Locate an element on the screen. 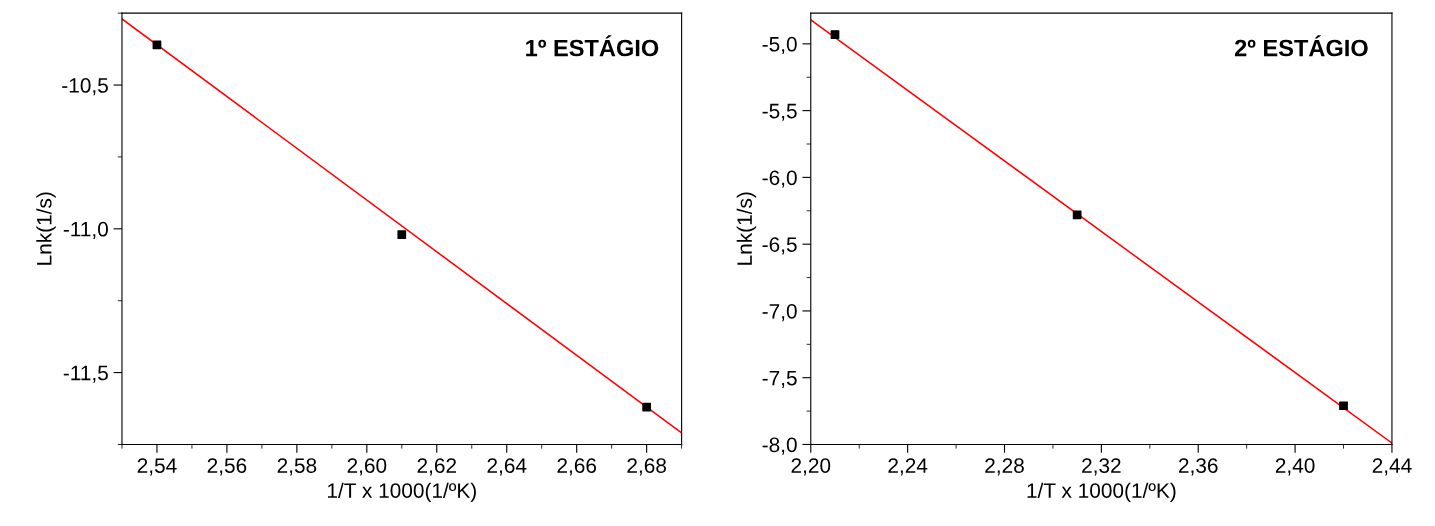 The height and width of the screenshot is (526, 1435). y-tick-label: -8,0 is located at coordinates (779, 446).